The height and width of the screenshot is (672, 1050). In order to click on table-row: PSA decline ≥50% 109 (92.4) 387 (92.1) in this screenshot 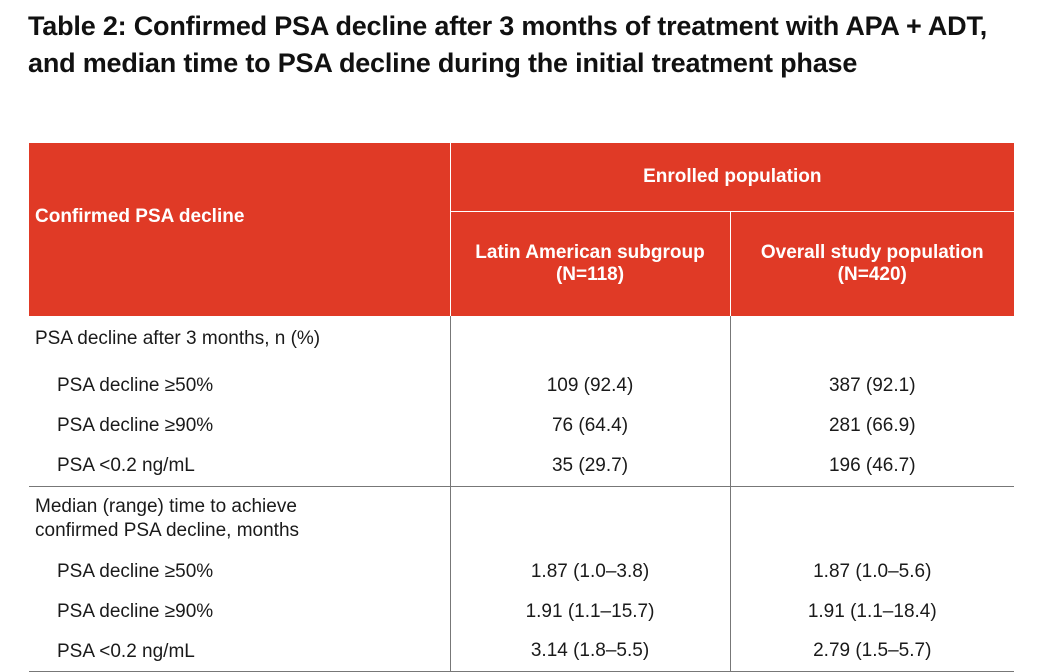, I will do `click(522, 386)`.